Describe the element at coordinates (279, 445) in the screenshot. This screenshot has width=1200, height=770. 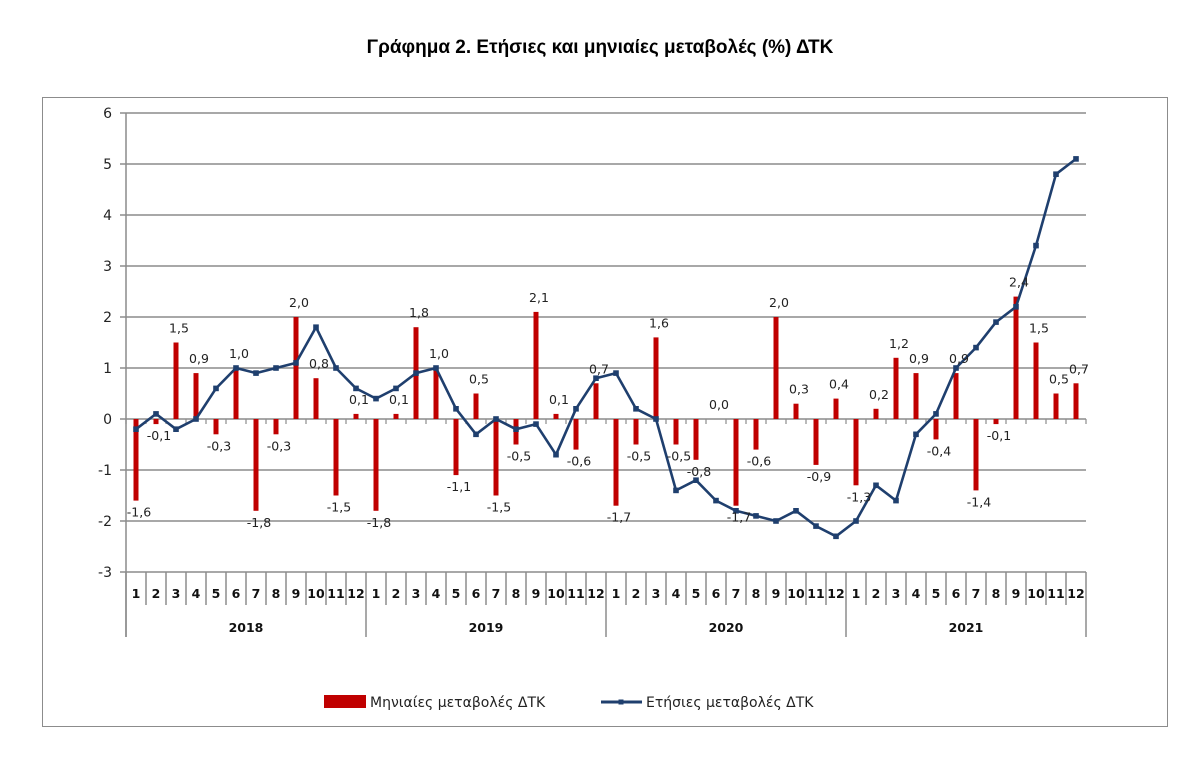
I see `bar-data-label: -0,3` at that location.